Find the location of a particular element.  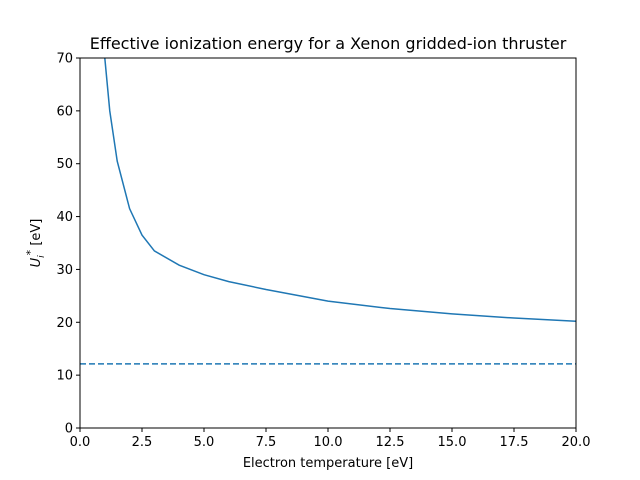

x-axis-label: Electron temperature [eV] is located at coordinates (328, 463).